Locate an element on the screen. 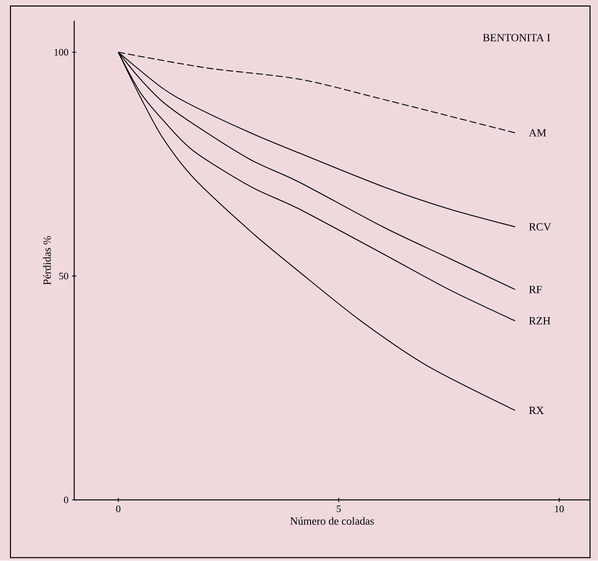 This screenshot has width=598, height=561. x-axis-title: Número de coladas is located at coordinates (332, 521).